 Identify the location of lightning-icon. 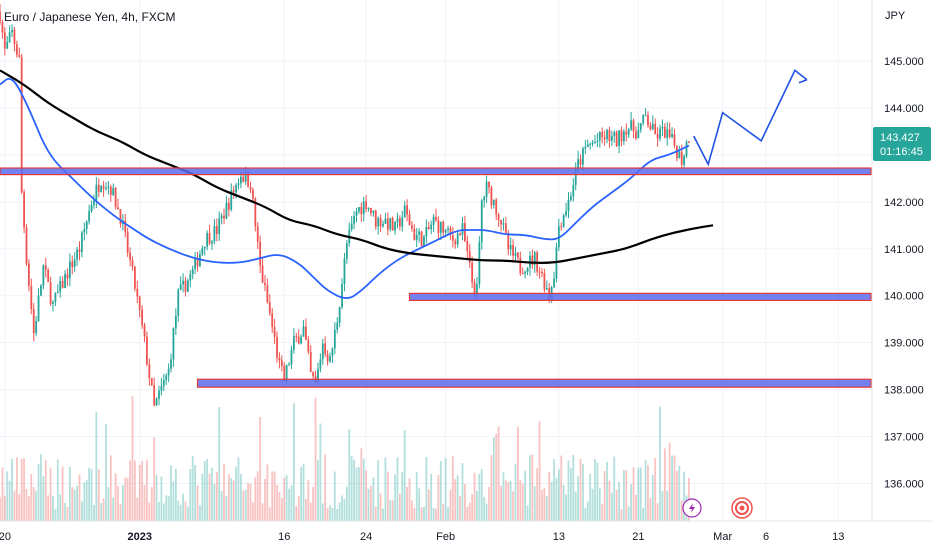
(692, 508).